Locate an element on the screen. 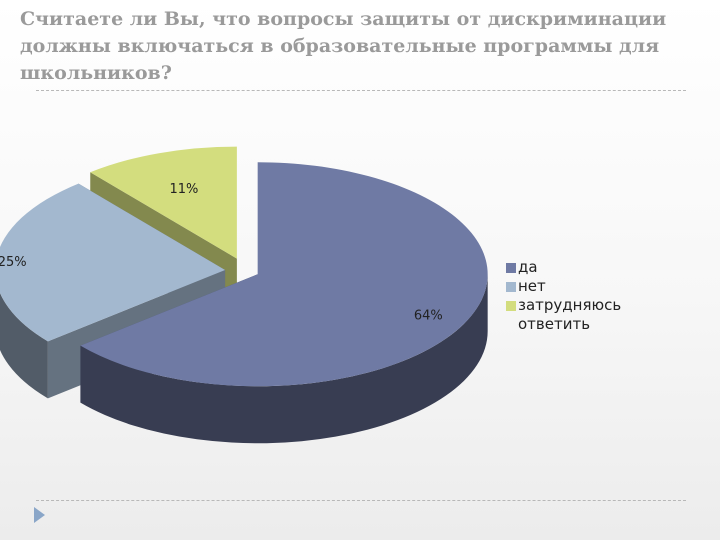 The image size is (720, 540). legend-item-2: затрудняюсь ответить is located at coordinates (571, 315).